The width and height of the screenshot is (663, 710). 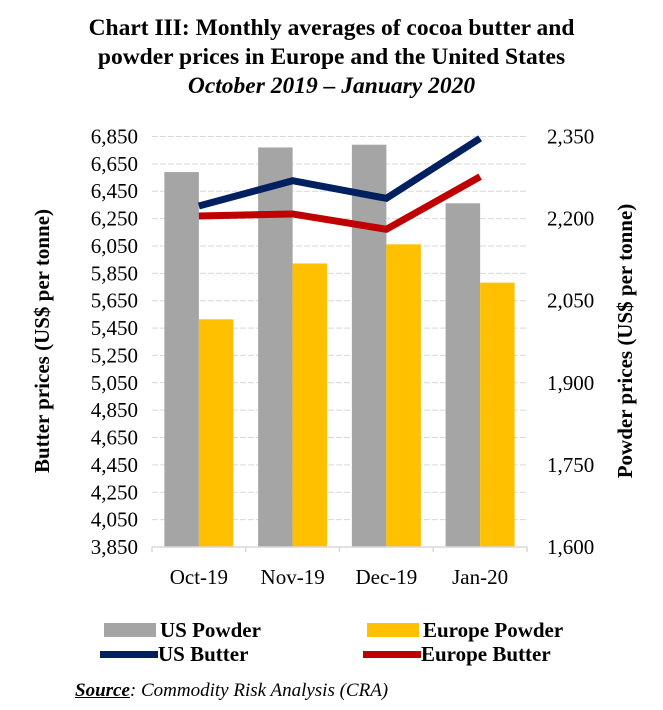 What do you see at coordinates (114, 547) in the screenshot?
I see `left-tick-label: 3,850` at bounding box center [114, 547].